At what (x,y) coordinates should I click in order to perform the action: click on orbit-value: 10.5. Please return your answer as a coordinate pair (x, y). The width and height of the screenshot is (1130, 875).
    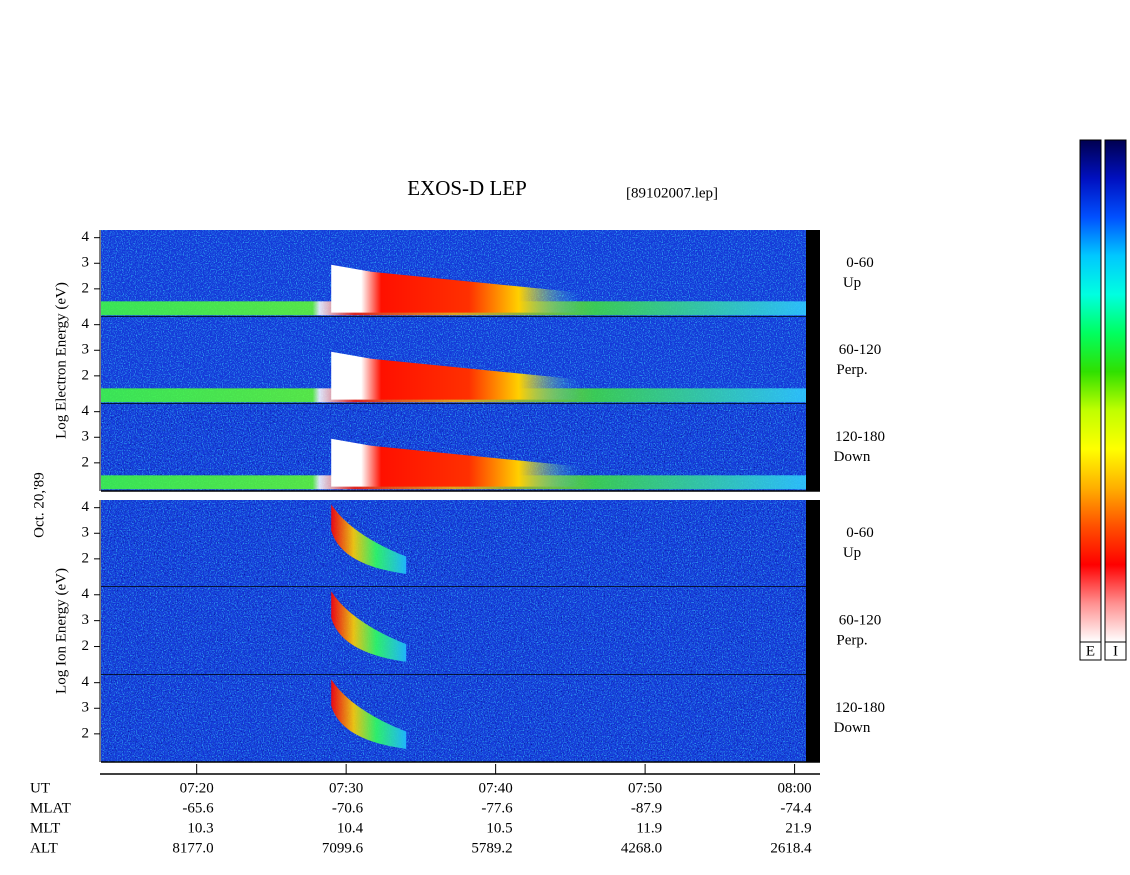
    Looking at the image, I should click on (499, 828).